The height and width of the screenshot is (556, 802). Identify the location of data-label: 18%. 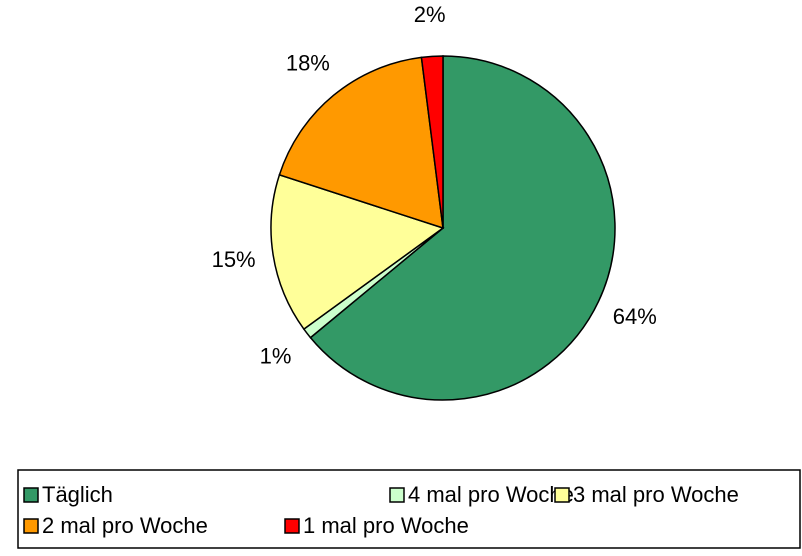
(308, 62).